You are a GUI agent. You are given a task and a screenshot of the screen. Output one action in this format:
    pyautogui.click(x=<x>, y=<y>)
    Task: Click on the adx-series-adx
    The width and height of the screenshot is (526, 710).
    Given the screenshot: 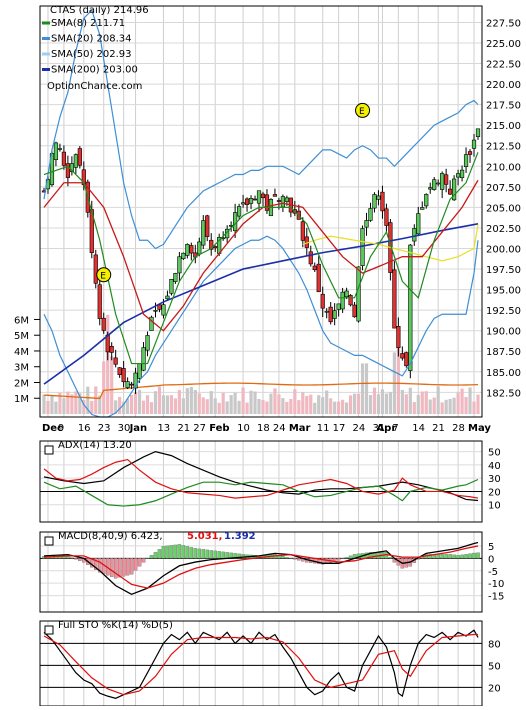 What is the action you would take?
    pyautogui.click(x=261, y=476)
    